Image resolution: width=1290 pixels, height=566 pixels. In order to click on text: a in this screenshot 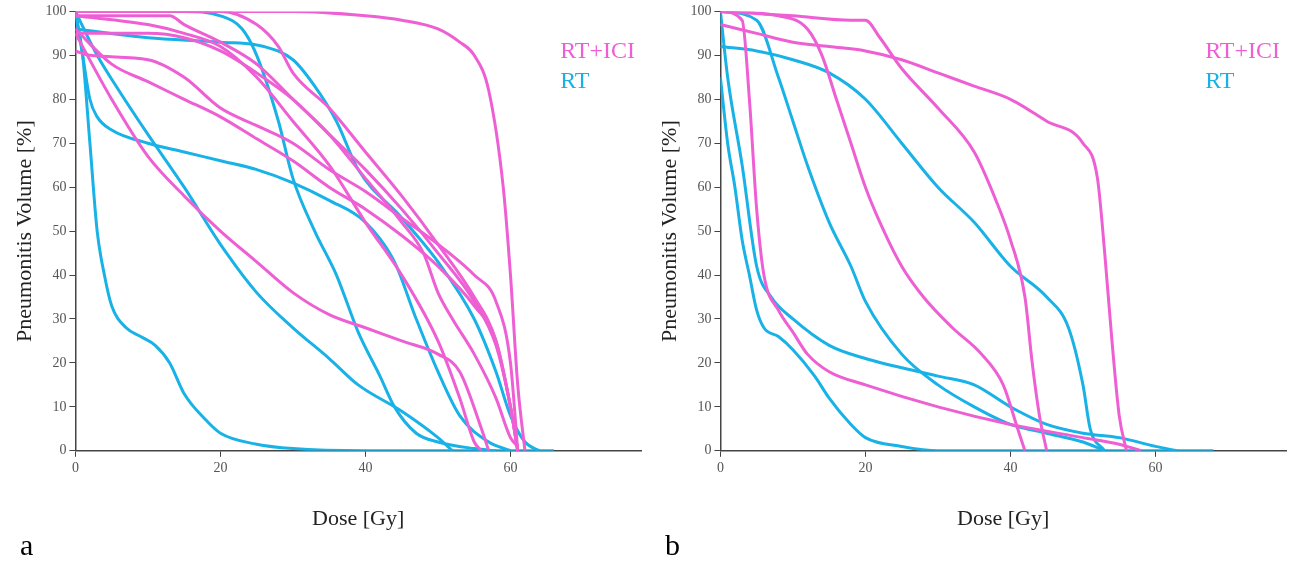, I will do `click(27, 544)`.